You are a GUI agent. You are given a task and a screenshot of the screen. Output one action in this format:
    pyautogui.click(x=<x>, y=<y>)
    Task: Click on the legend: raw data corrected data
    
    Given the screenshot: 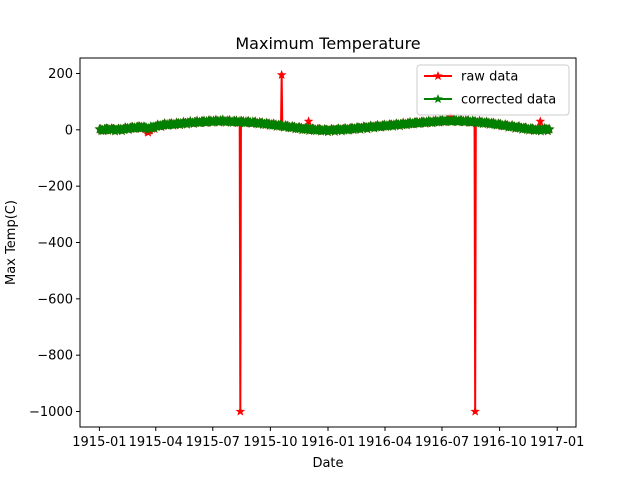 What is the action you would take?
    pyautogui.click(x=493, y=90)
    